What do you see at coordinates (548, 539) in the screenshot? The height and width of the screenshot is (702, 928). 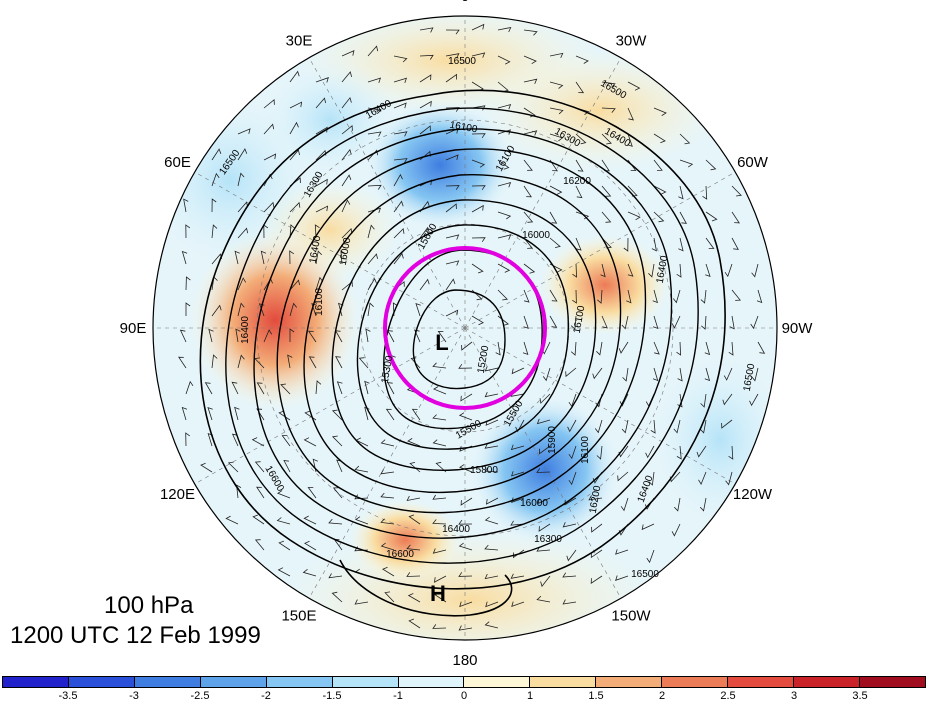 I see `contour-value-label: 16300` at bounding box center [548, 539].